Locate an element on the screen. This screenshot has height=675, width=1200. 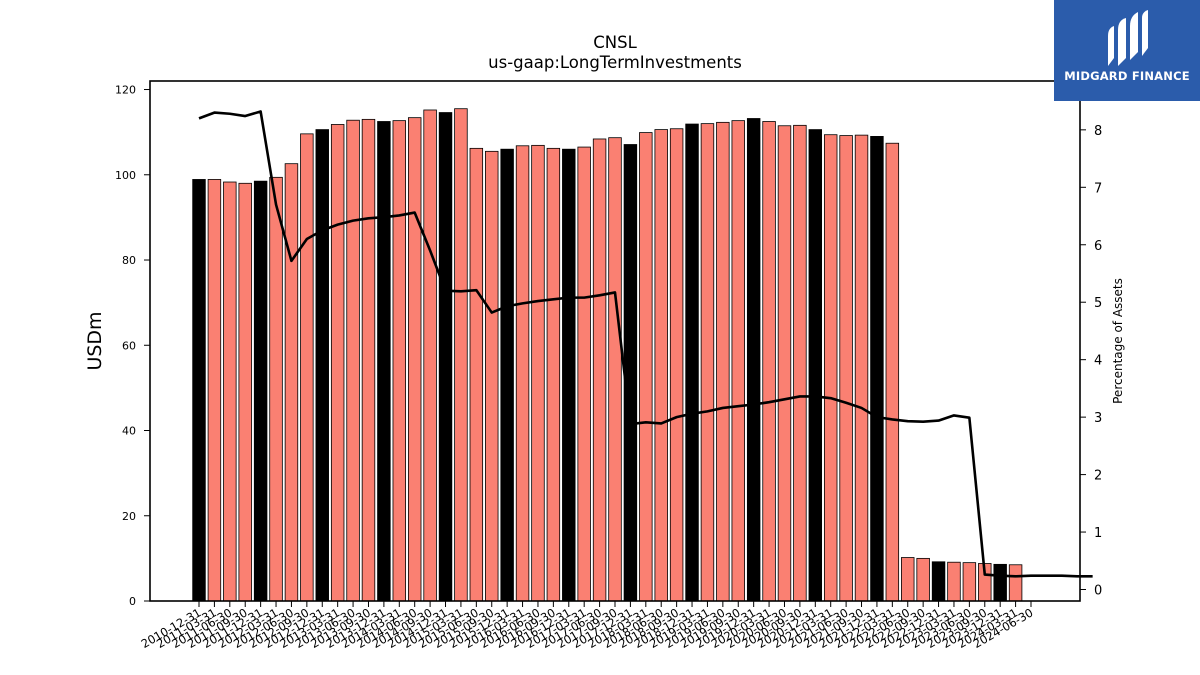
y-tick-label: 120 is located at coordinates (125, 90).